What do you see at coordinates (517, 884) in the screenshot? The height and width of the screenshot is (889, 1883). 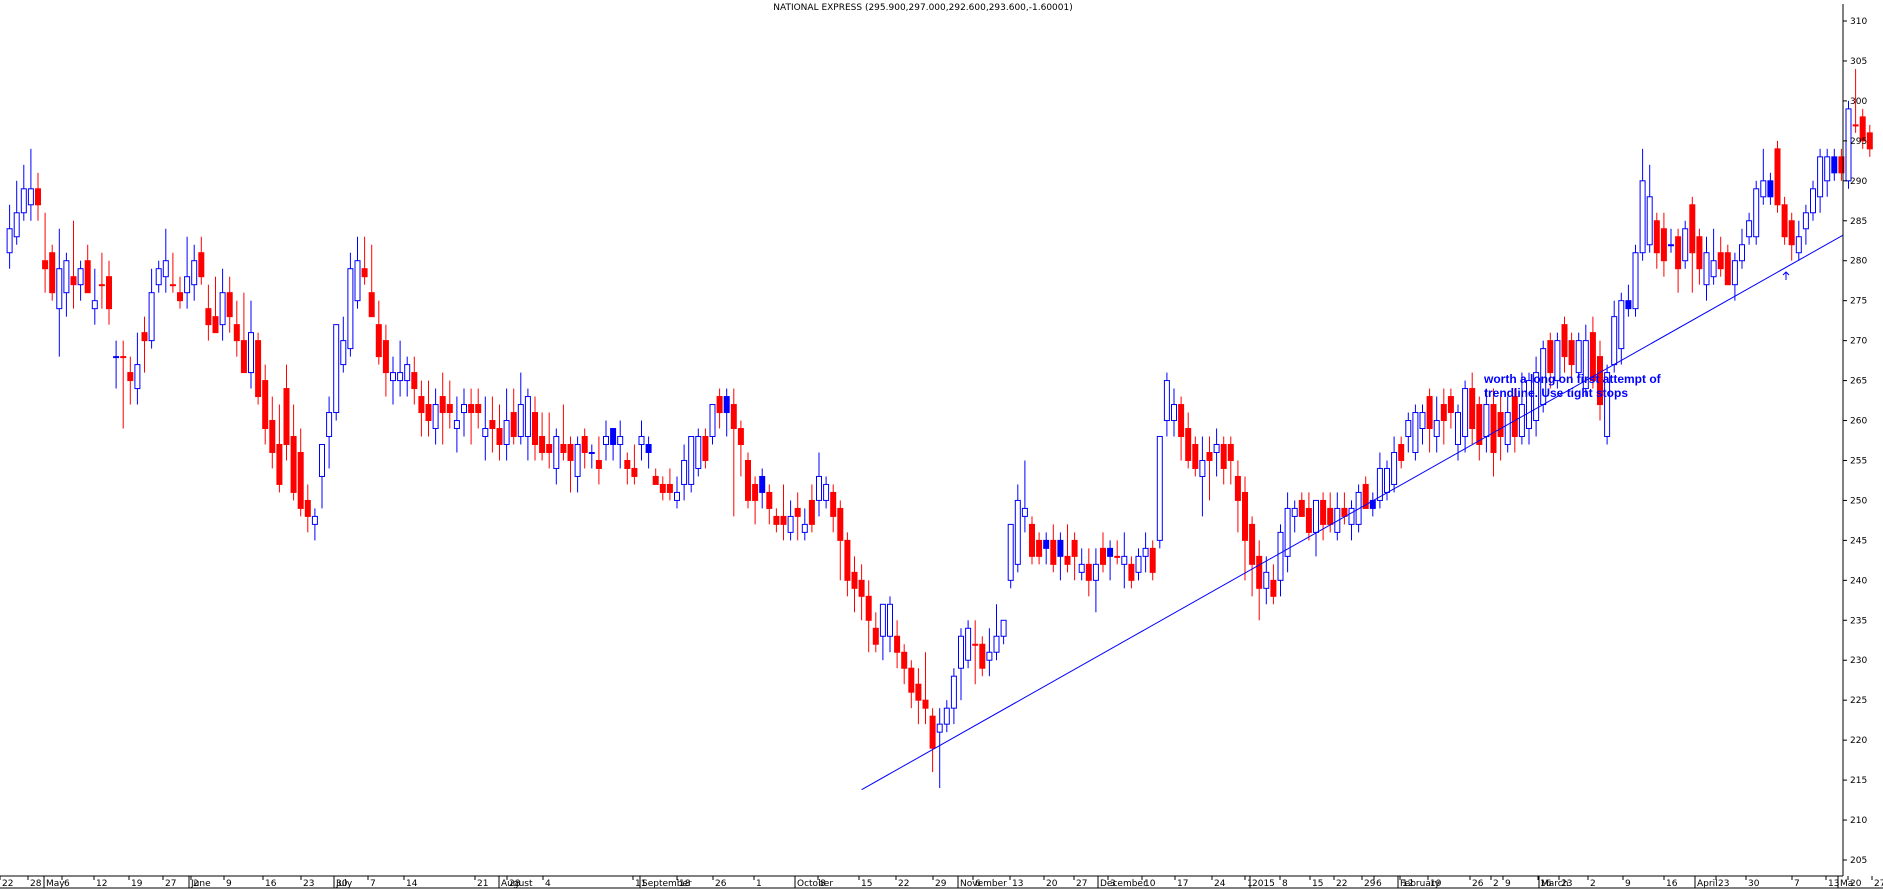 I see `x-month-label: August` at bounding box center [517, 884].